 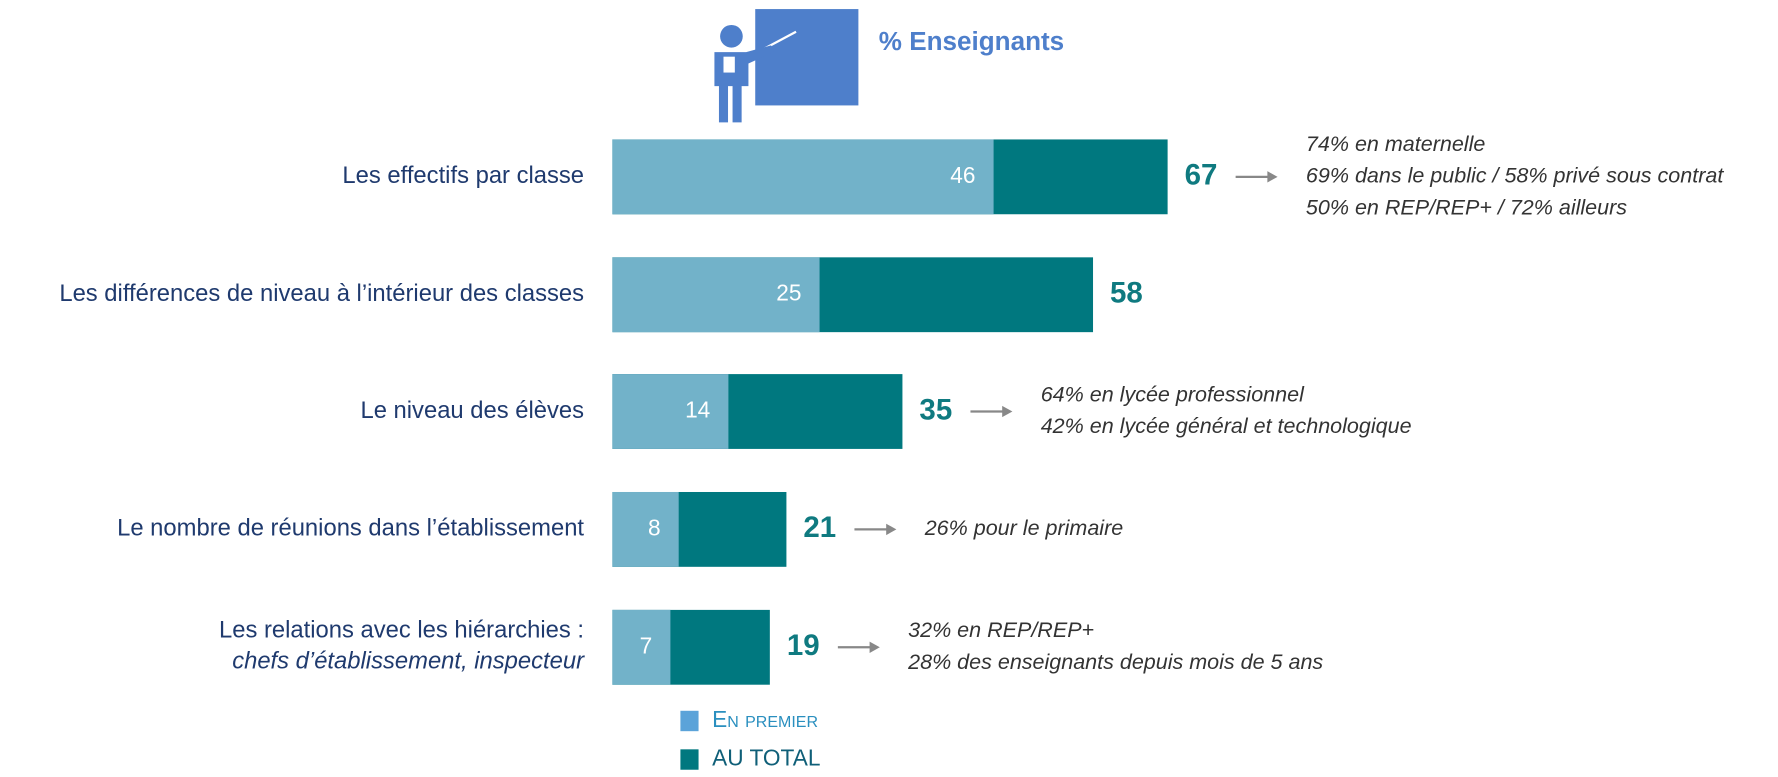 What do you see at coordinates (803, 645) in the screenshot?
I see `total-value-label: 19` at bounding box center [803, 645].